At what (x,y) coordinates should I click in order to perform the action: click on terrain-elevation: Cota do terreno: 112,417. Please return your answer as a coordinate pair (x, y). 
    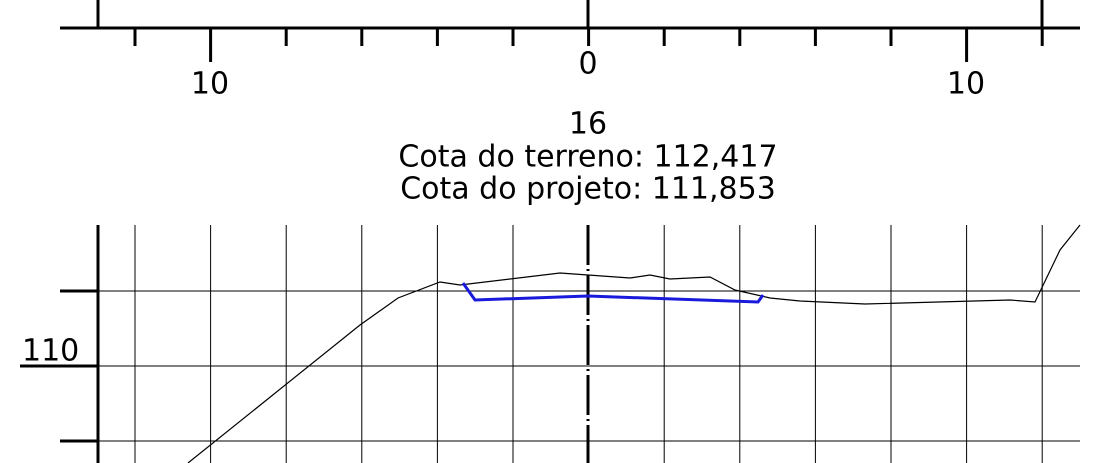
    Looking at the image, I should click on (587, 157).